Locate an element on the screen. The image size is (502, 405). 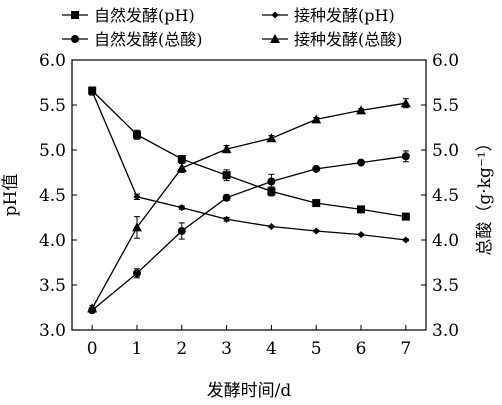
x-axis-title: 发酵时间/d is located at coordinates (249, 391).